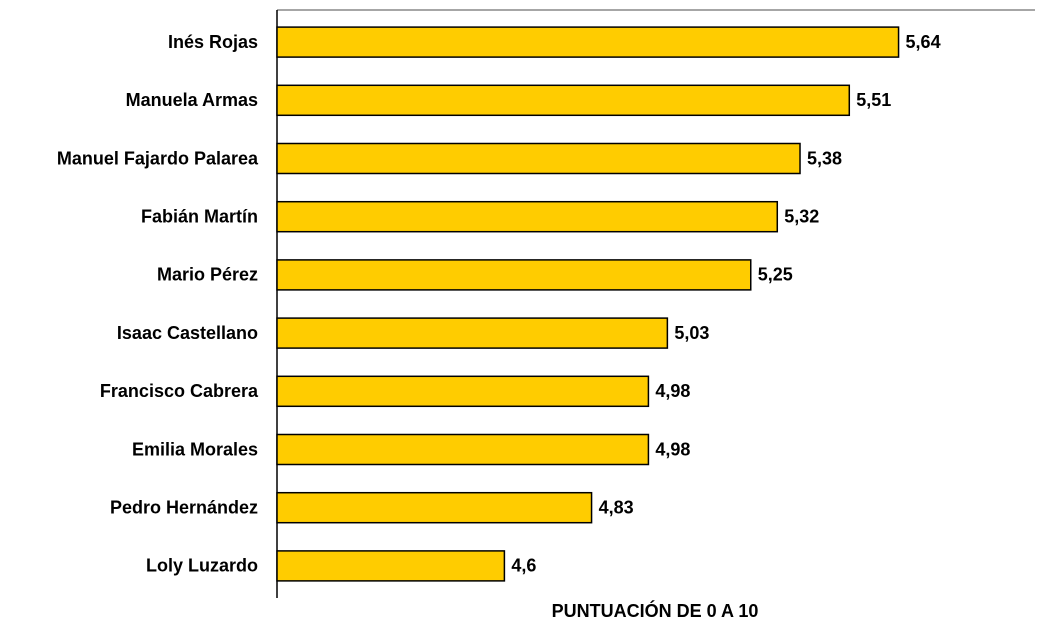  What do you see at coordinates (202, 566) in the screenshot?
I see `category-label: Loly Luzardo` at bounding box center [202, 566].